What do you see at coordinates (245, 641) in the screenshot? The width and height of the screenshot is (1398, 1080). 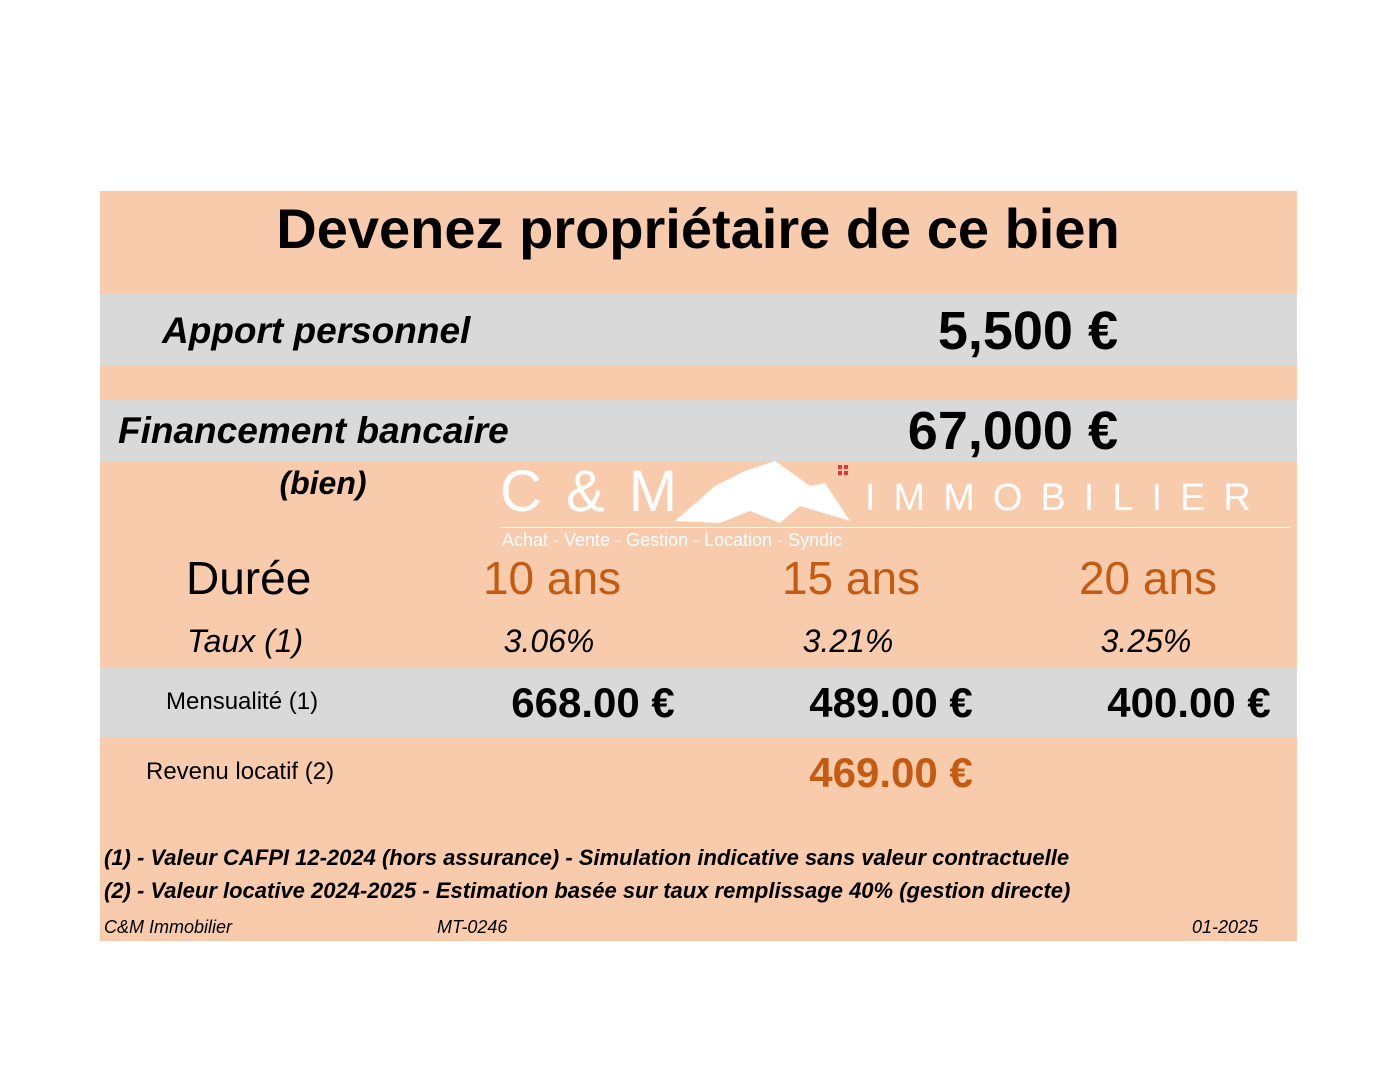 I see `taux-label: Taux (1)` at bounding box center [245, 641].